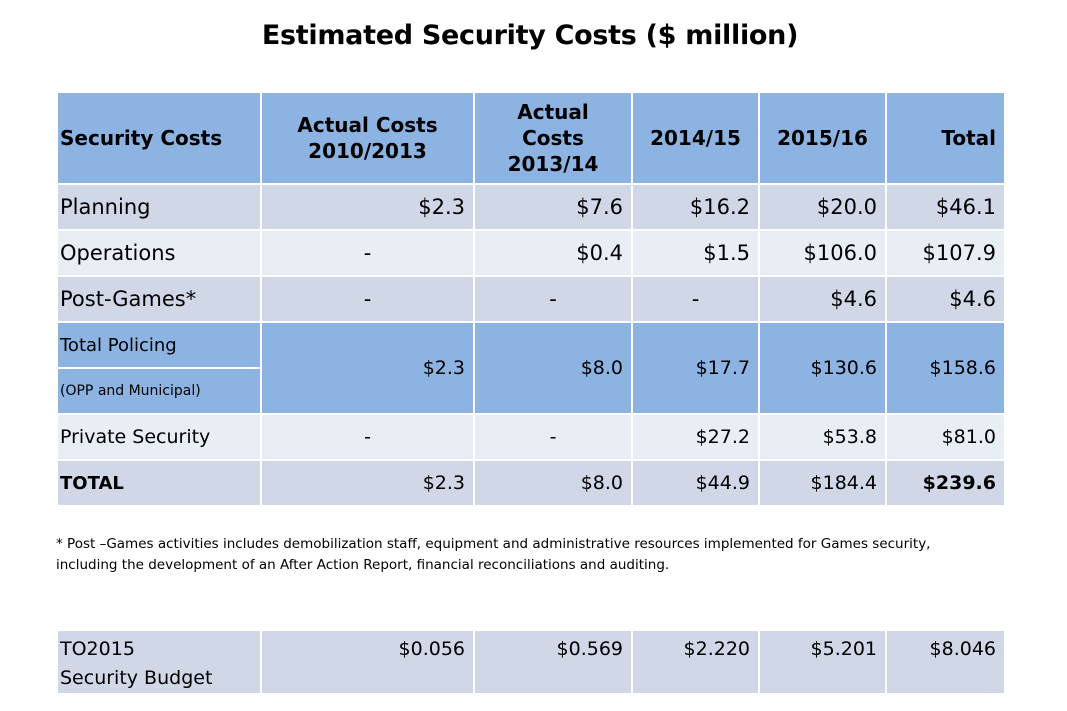 The image size is (1067, 711). Describe the element at coordinates (159, 138) in the screenshot. I see `column-header: Security Costs` at that location.